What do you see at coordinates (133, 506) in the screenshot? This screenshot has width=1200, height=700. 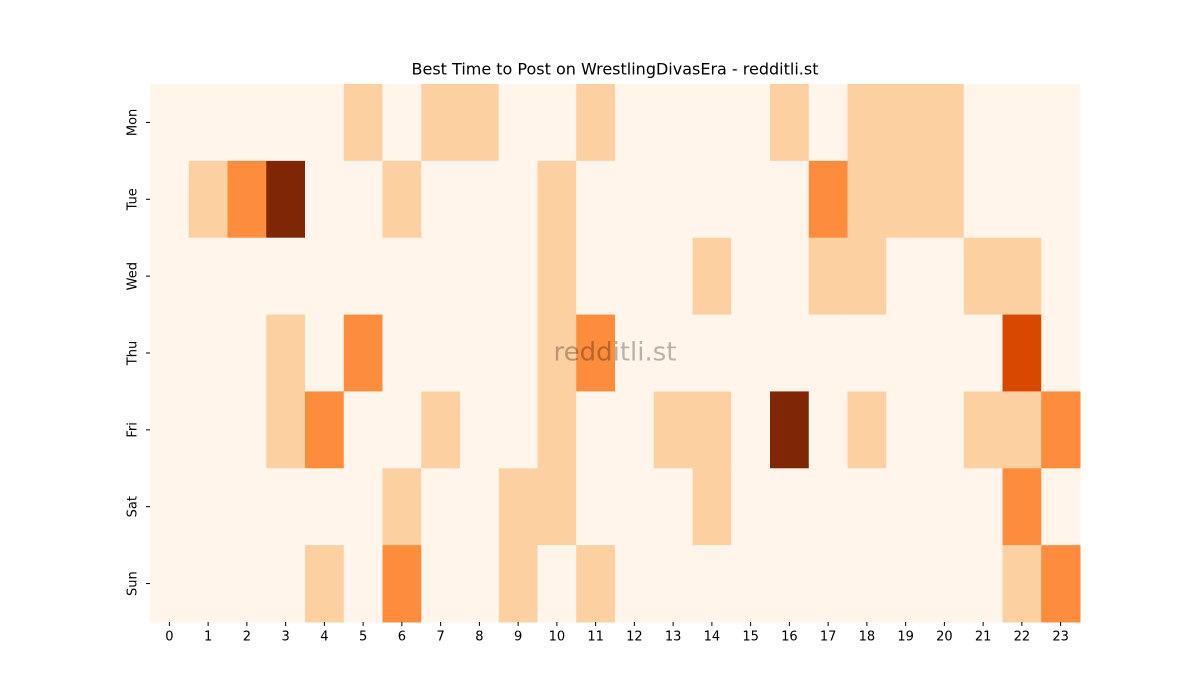 I see `y-tick-label: Sat` at bounding box center [133, 506].